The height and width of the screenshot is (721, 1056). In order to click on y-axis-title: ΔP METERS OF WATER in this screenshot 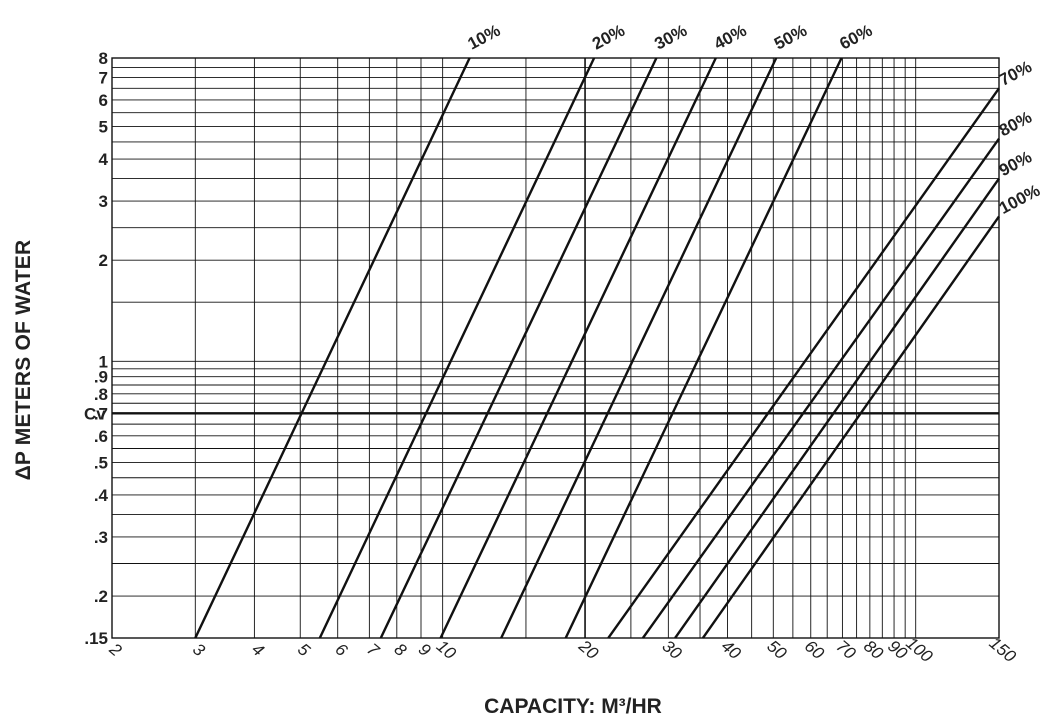, I will do `click(23, 360)`.